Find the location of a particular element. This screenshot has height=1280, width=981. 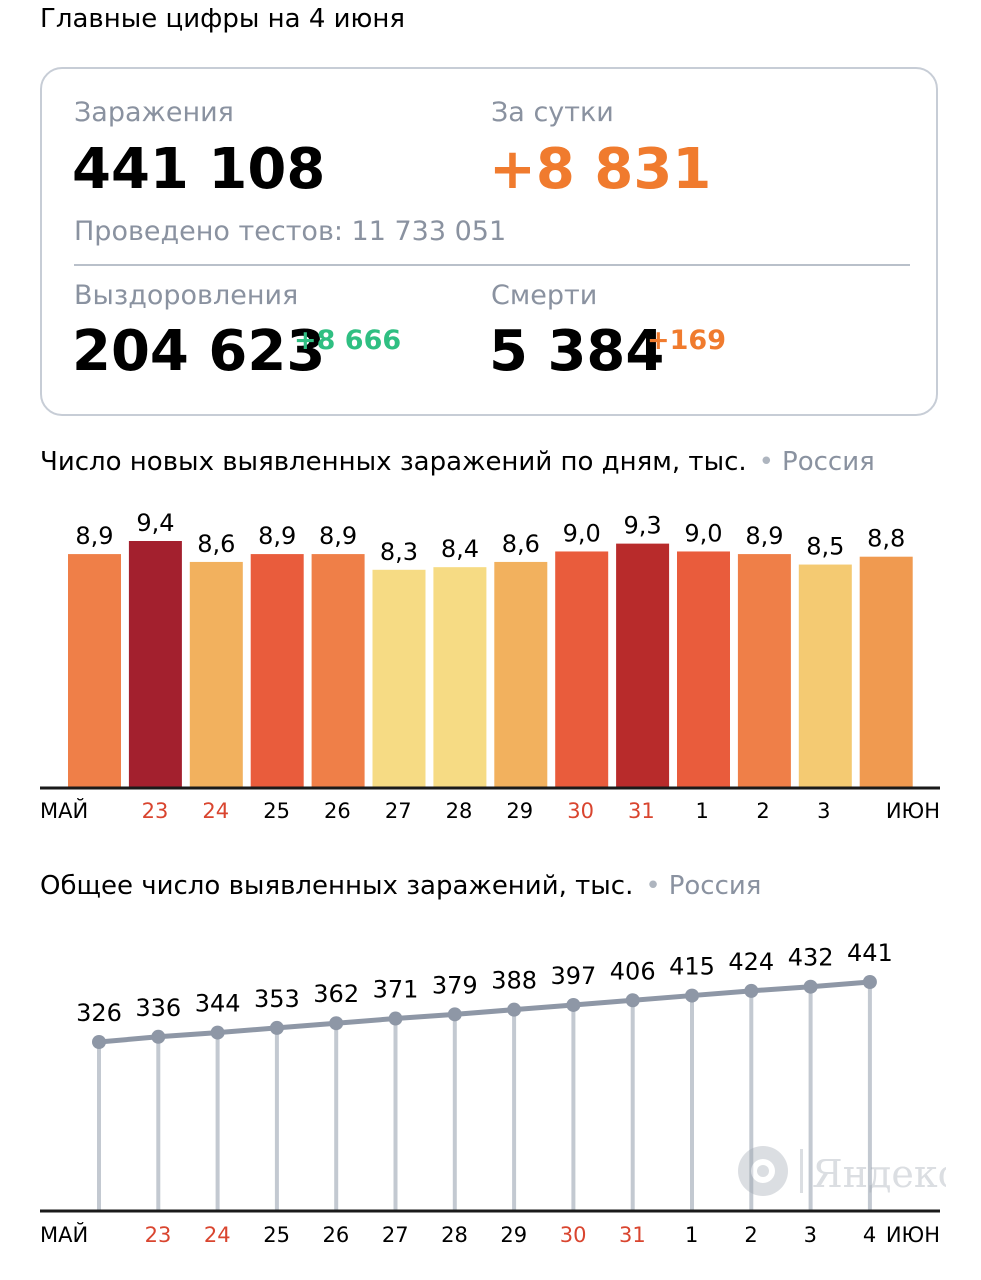

daily-x-tick-label: 23 is located at coordinates (155, 811).